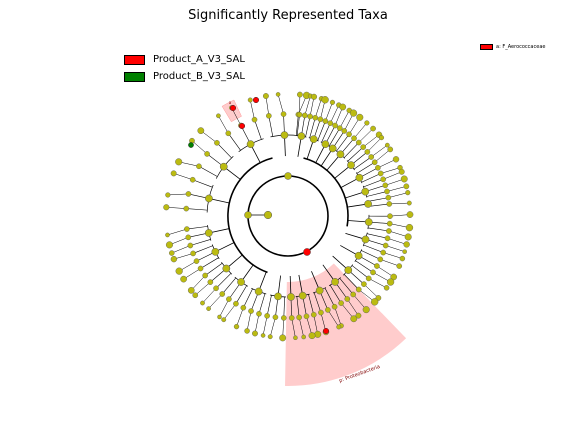 The height and width of the screenshot is (432, 576). I want to click on clade-highlight-a, so click(231, 111).